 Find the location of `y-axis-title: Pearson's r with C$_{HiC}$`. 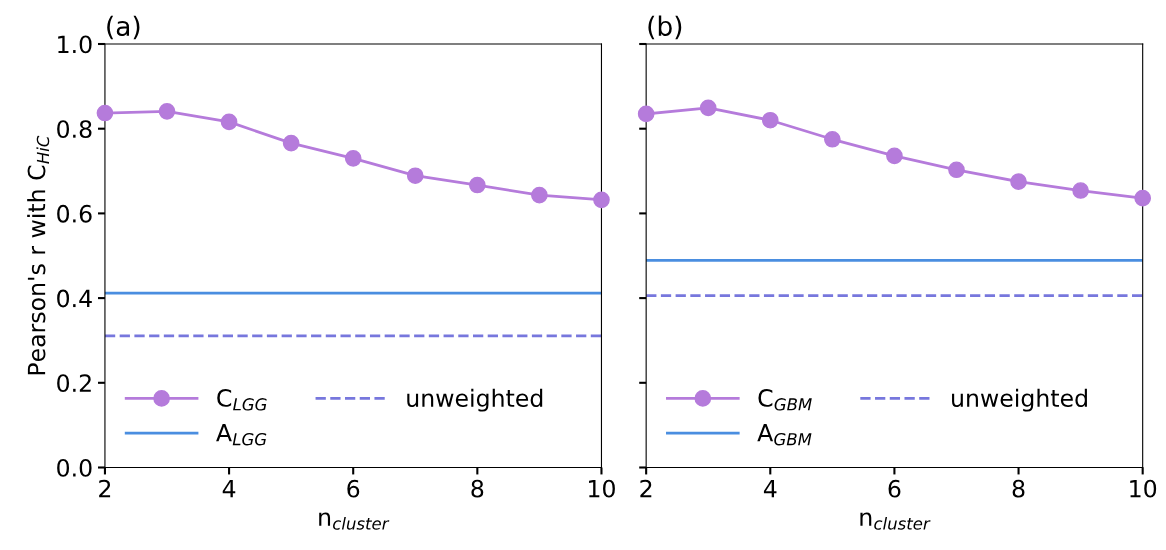

y-axis-title: Pearson's r with C$_{HiC}$ is located at coordinates (38, 255).